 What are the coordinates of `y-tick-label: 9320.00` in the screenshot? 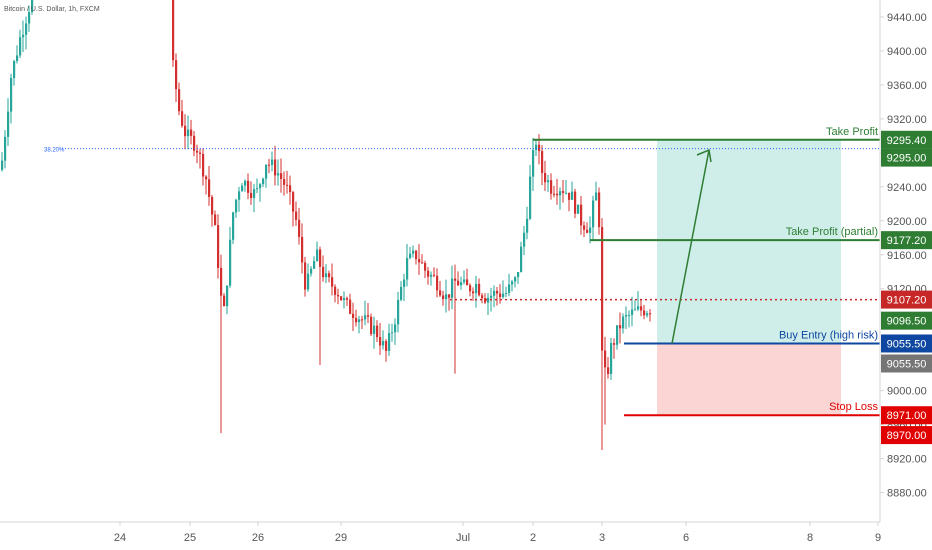 It's located at (907, 120).